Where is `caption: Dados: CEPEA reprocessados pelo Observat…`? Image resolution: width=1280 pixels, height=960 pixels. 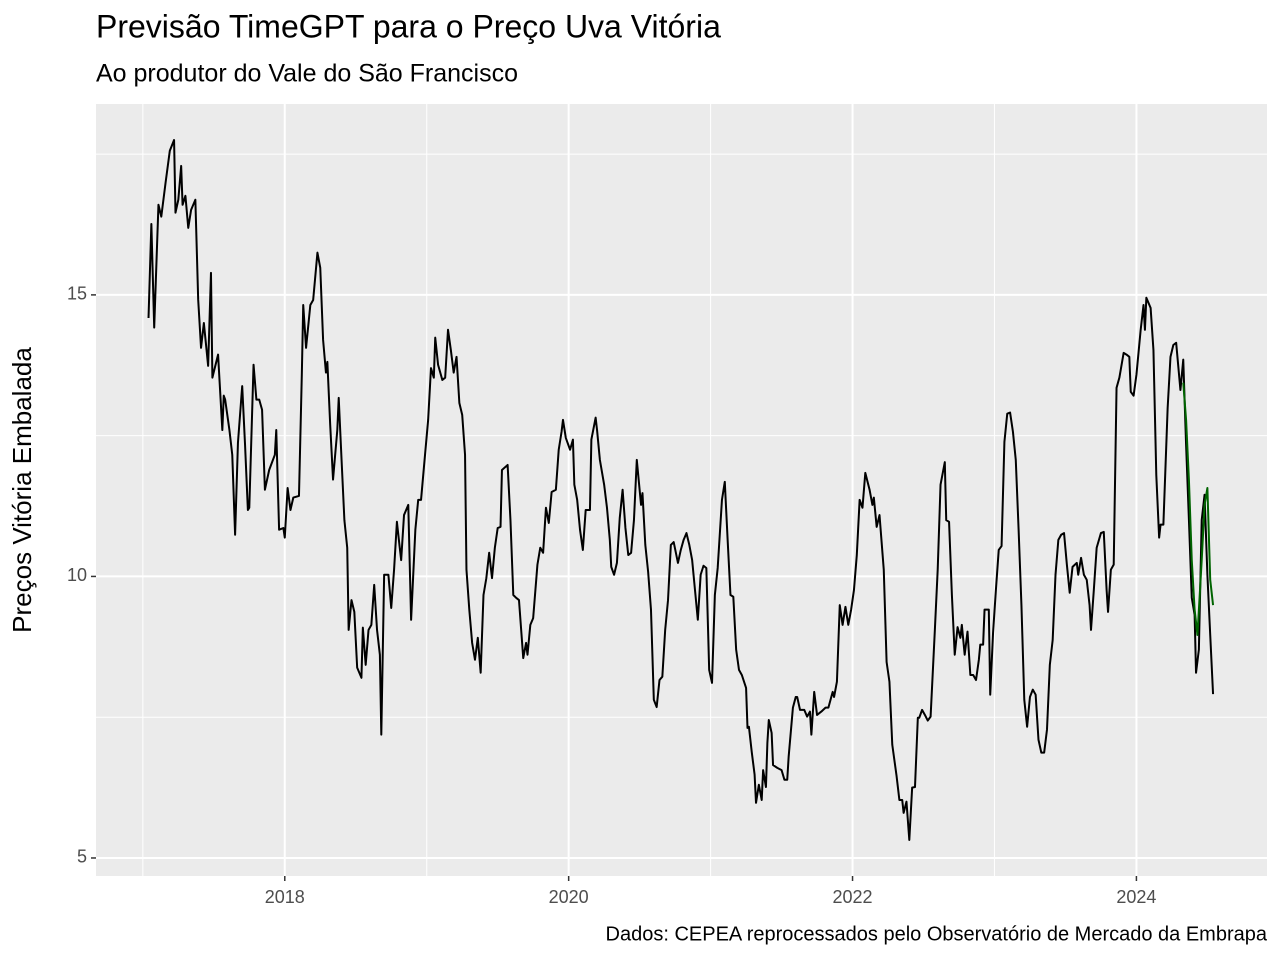 caption: Dados: CEPEA reprocessados pelo Observat… is located at coordinates (937, 934).